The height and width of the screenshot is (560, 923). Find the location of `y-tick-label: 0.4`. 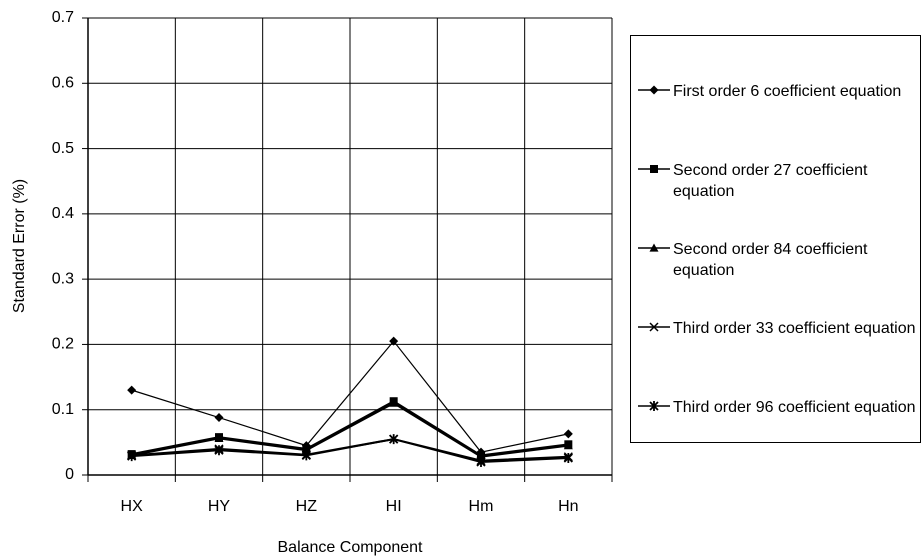

y-tick-label: 0.4 is located at coordinates (63, 213).